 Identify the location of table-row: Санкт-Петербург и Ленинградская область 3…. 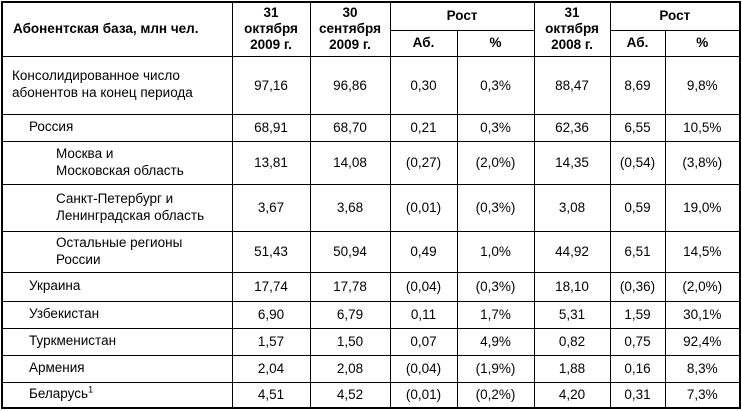
(371, 207).